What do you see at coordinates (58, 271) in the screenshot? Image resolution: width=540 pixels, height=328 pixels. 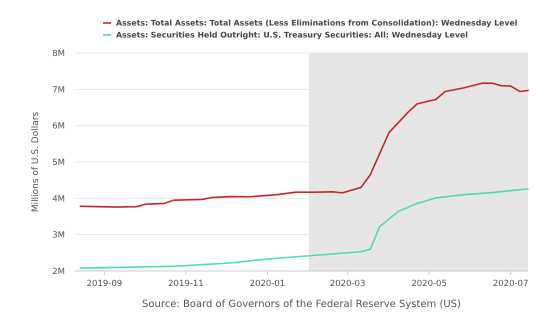 I see `y-tick-label: 2M` at bounding box center [58, 271].